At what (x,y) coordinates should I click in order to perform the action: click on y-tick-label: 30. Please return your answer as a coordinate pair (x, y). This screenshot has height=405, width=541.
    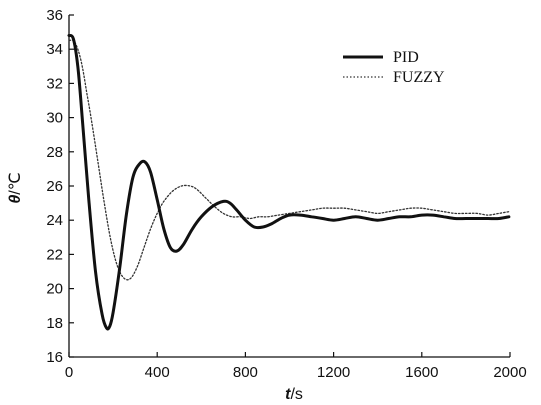
    Looking at the image, I should click on (54, 118).